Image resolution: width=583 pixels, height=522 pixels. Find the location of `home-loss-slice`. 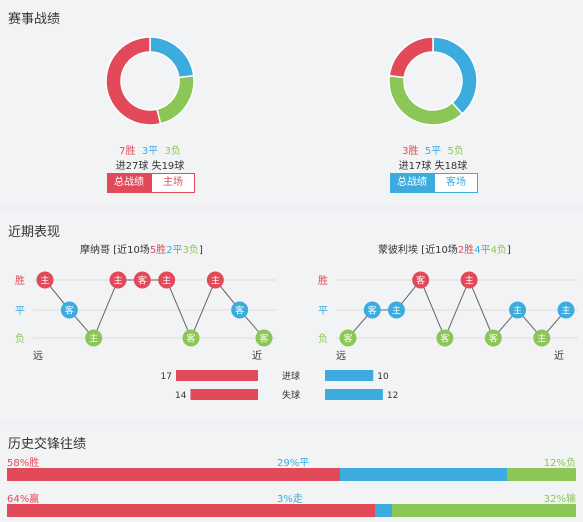

home-loss-slice is located at coordinates (175, 99).